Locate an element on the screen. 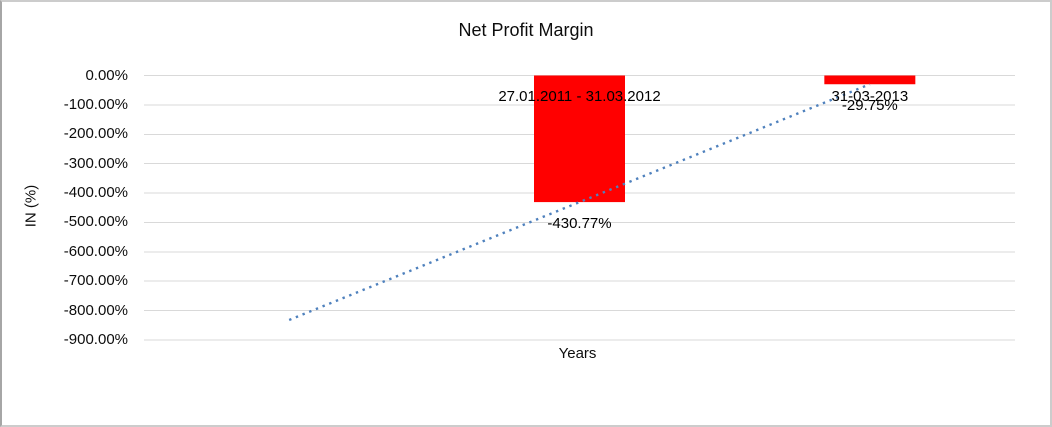 This screenshot has height=427, width=1052. data-label: -29.75% is located at coordinates (869, 106).